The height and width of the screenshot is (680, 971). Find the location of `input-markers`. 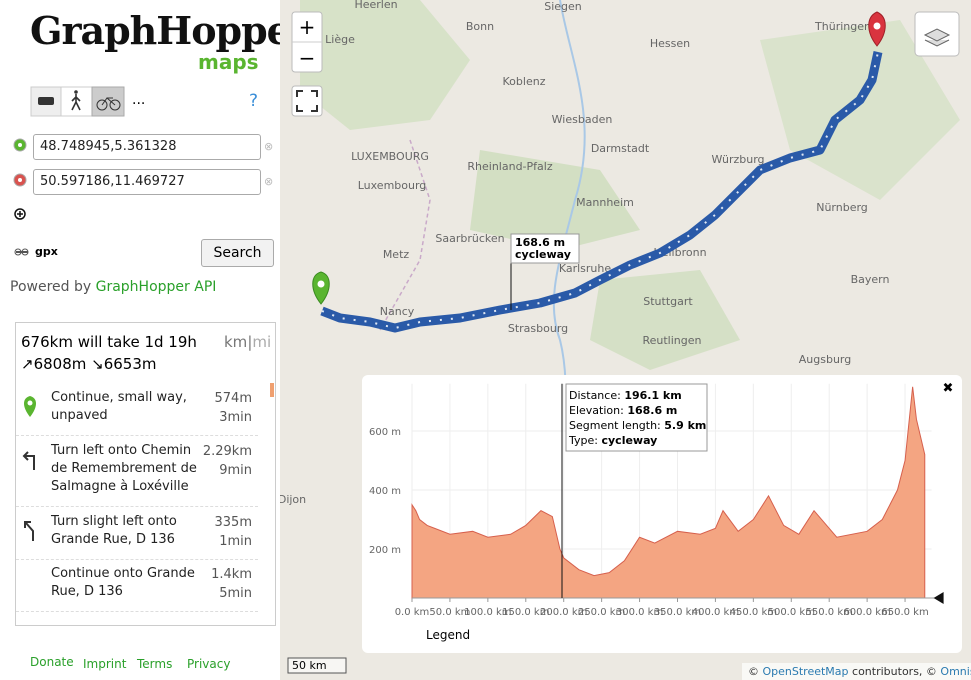

input-markers is located at coordinates (20, 179).